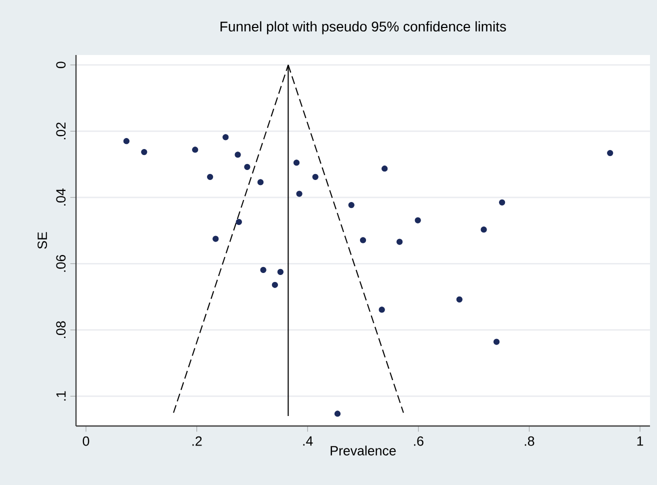  I want to click on chart-title: Funnel plot with pseudo 95% confidence limits, so click(363, 27).